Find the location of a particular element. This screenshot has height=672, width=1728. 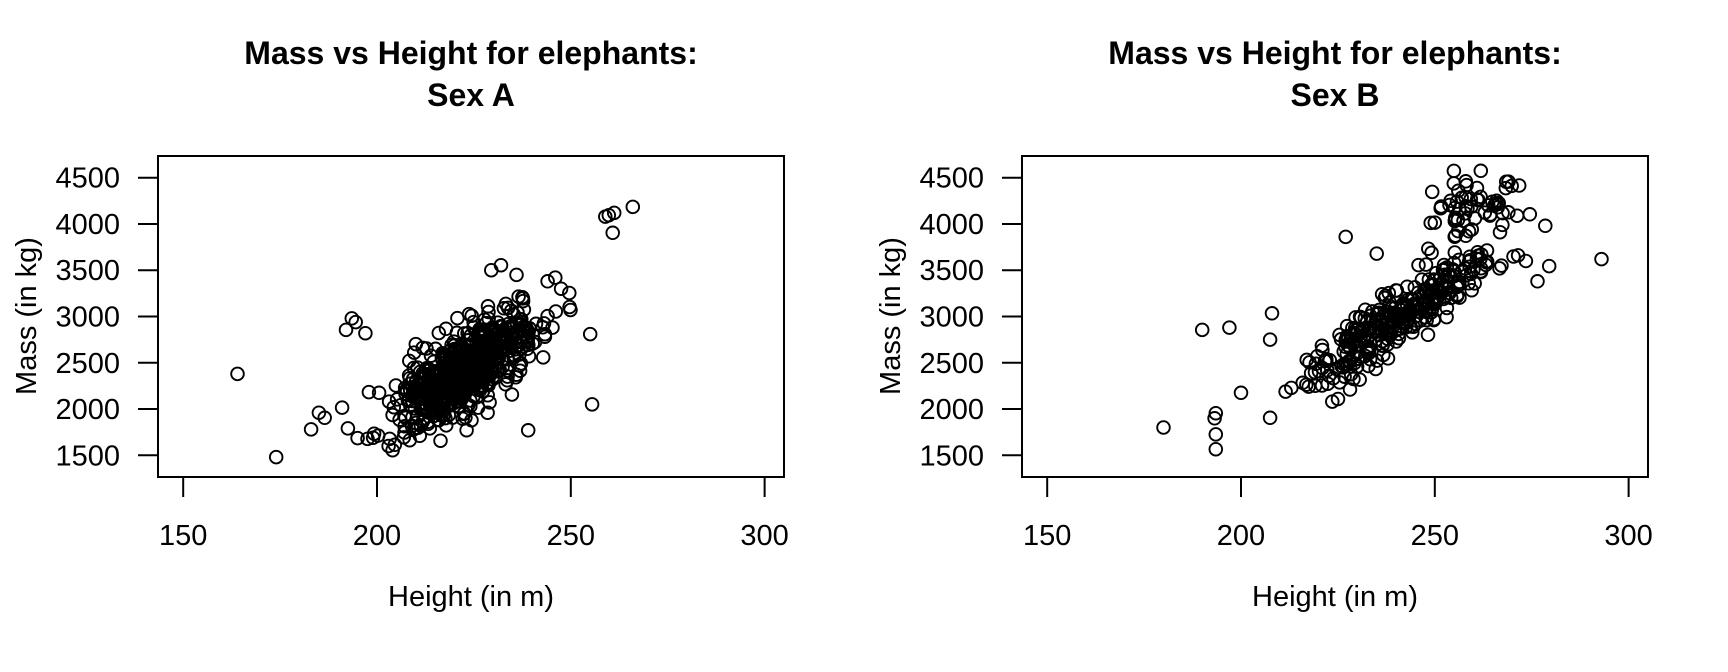

chart-title-line1-b: Mass vs Height for elephants: is located at coordinates (1334, 53).